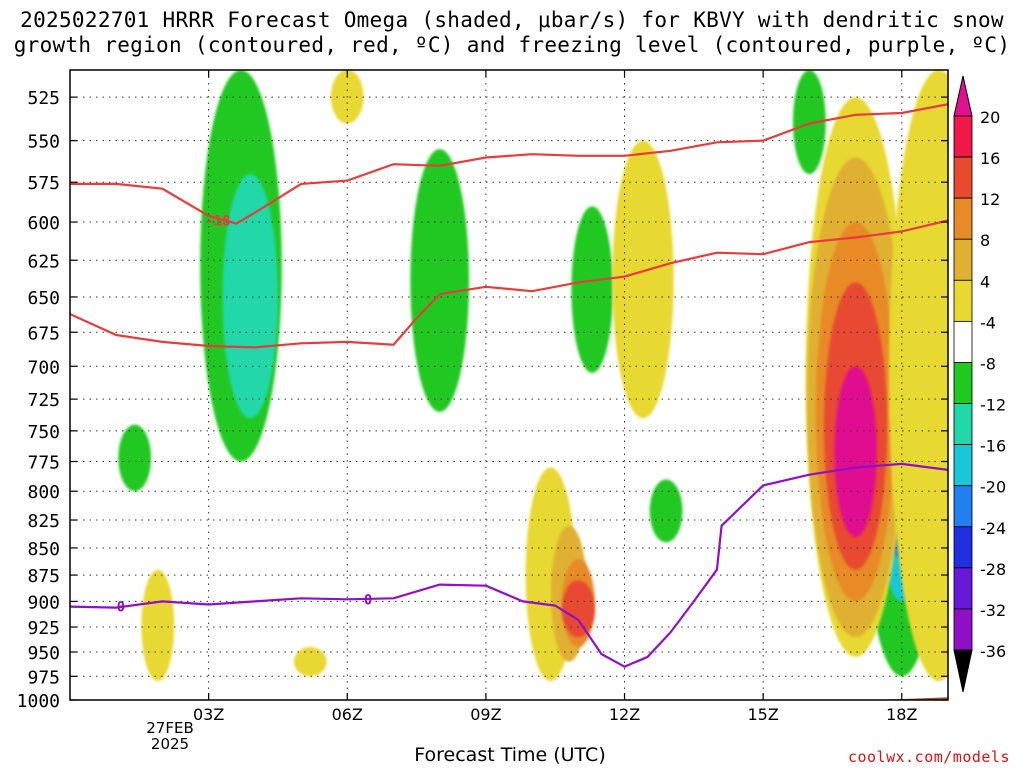 The image size is (1024, 768). Describe the element at coordinates (208, 714) in the screenshot. I see `x-tick-label: 03Z` at that location.